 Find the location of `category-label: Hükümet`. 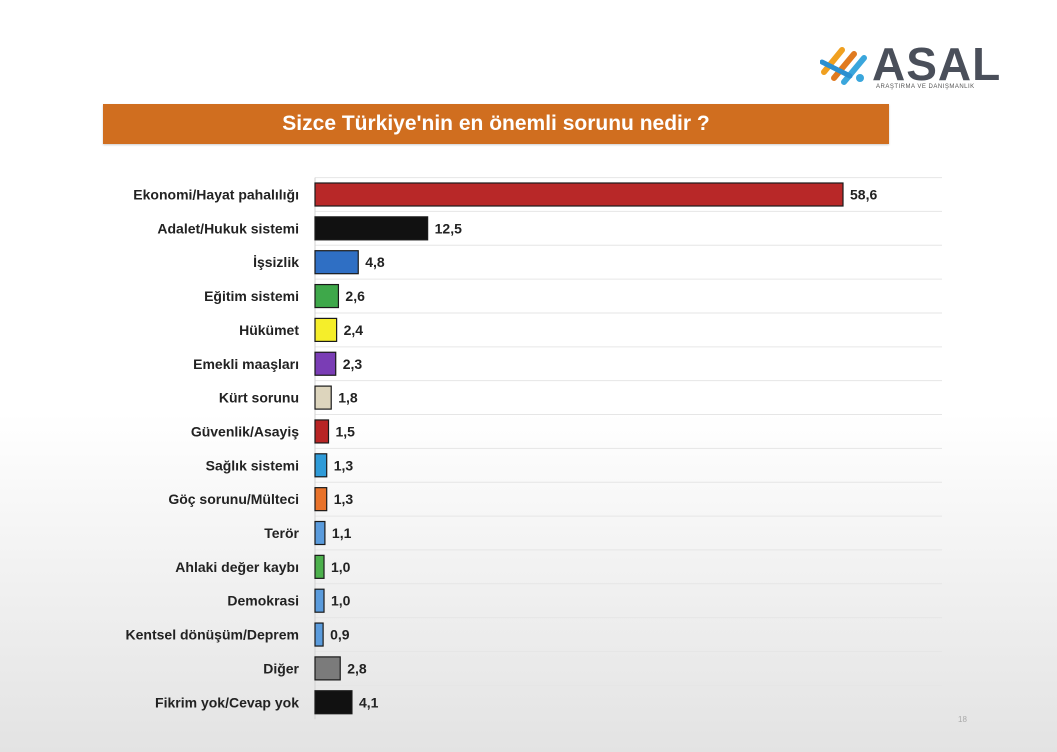

category-label: Hükümet is located at coordinates (269, 330).